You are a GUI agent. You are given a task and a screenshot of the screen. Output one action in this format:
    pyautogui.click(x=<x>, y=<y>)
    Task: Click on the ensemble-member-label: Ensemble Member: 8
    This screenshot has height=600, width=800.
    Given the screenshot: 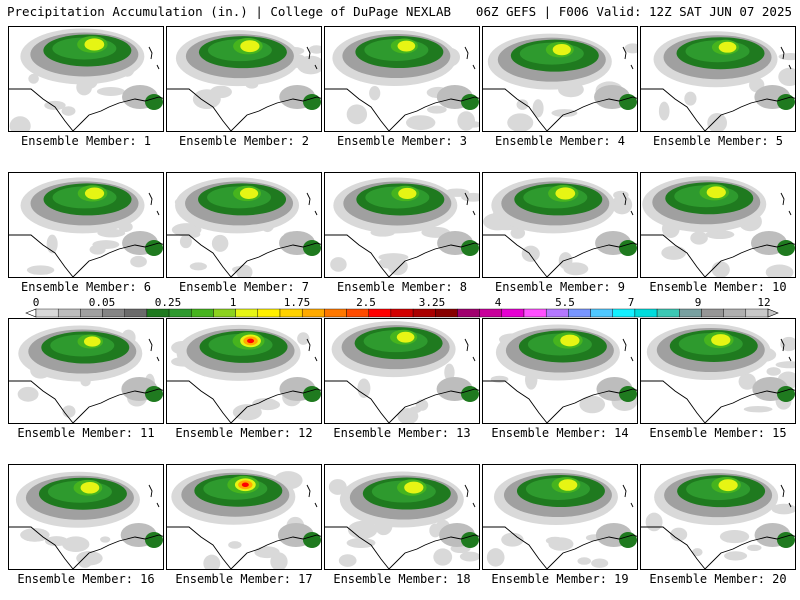 What is the action you would take?
    pyautogui.click(x=402, y=287)
    